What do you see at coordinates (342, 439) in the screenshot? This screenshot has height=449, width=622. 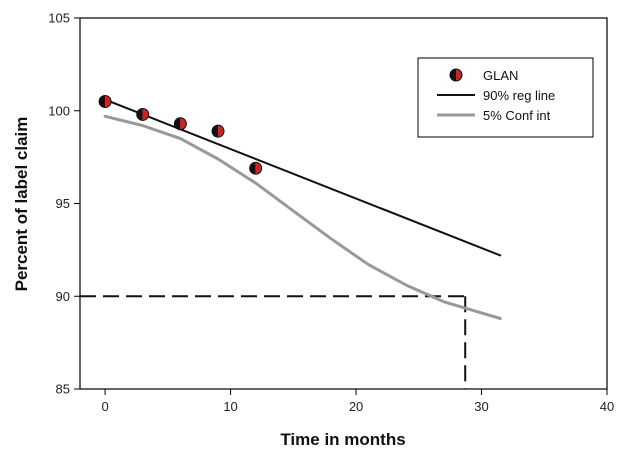 I see `x-axis-title: Time in months` at bounding box center [342, 439].